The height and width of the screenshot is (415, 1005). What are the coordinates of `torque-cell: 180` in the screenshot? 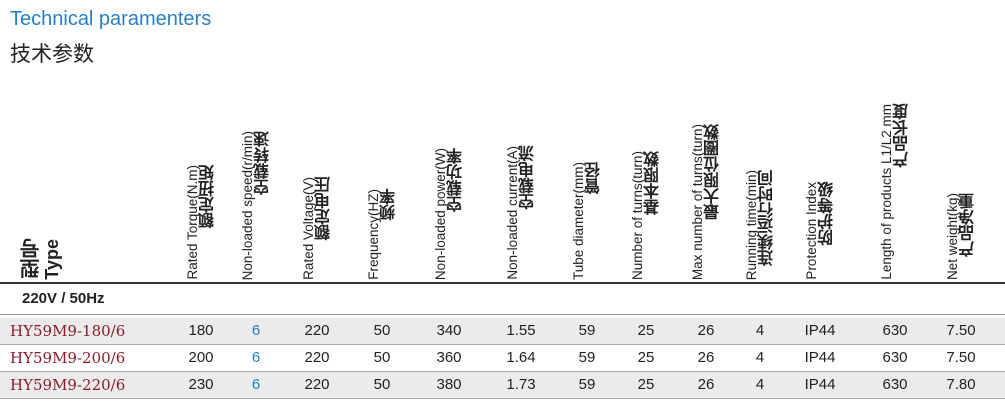 It's located at (201, 330).